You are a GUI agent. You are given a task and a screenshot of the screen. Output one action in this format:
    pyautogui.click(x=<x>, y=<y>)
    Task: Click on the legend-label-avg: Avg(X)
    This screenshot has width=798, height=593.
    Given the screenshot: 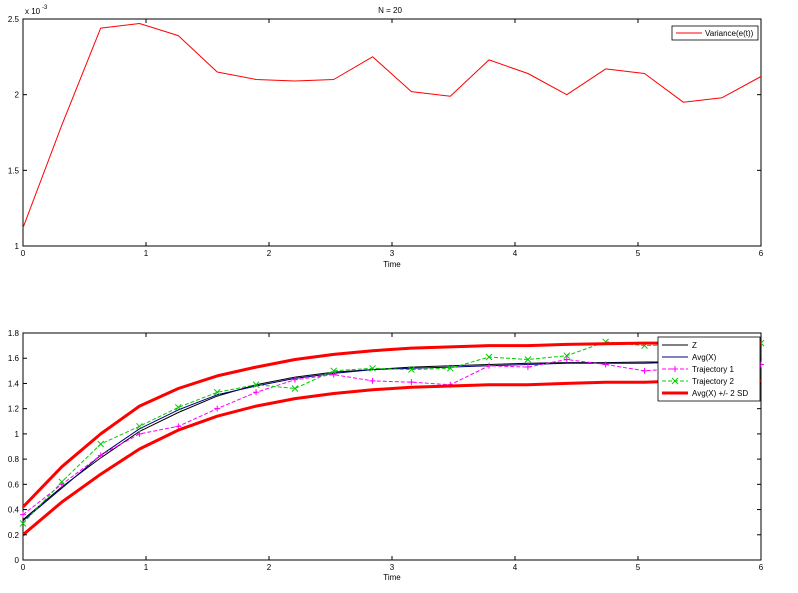 What is the action you would take?
    pyautogui.click(x=704, y=357)
    